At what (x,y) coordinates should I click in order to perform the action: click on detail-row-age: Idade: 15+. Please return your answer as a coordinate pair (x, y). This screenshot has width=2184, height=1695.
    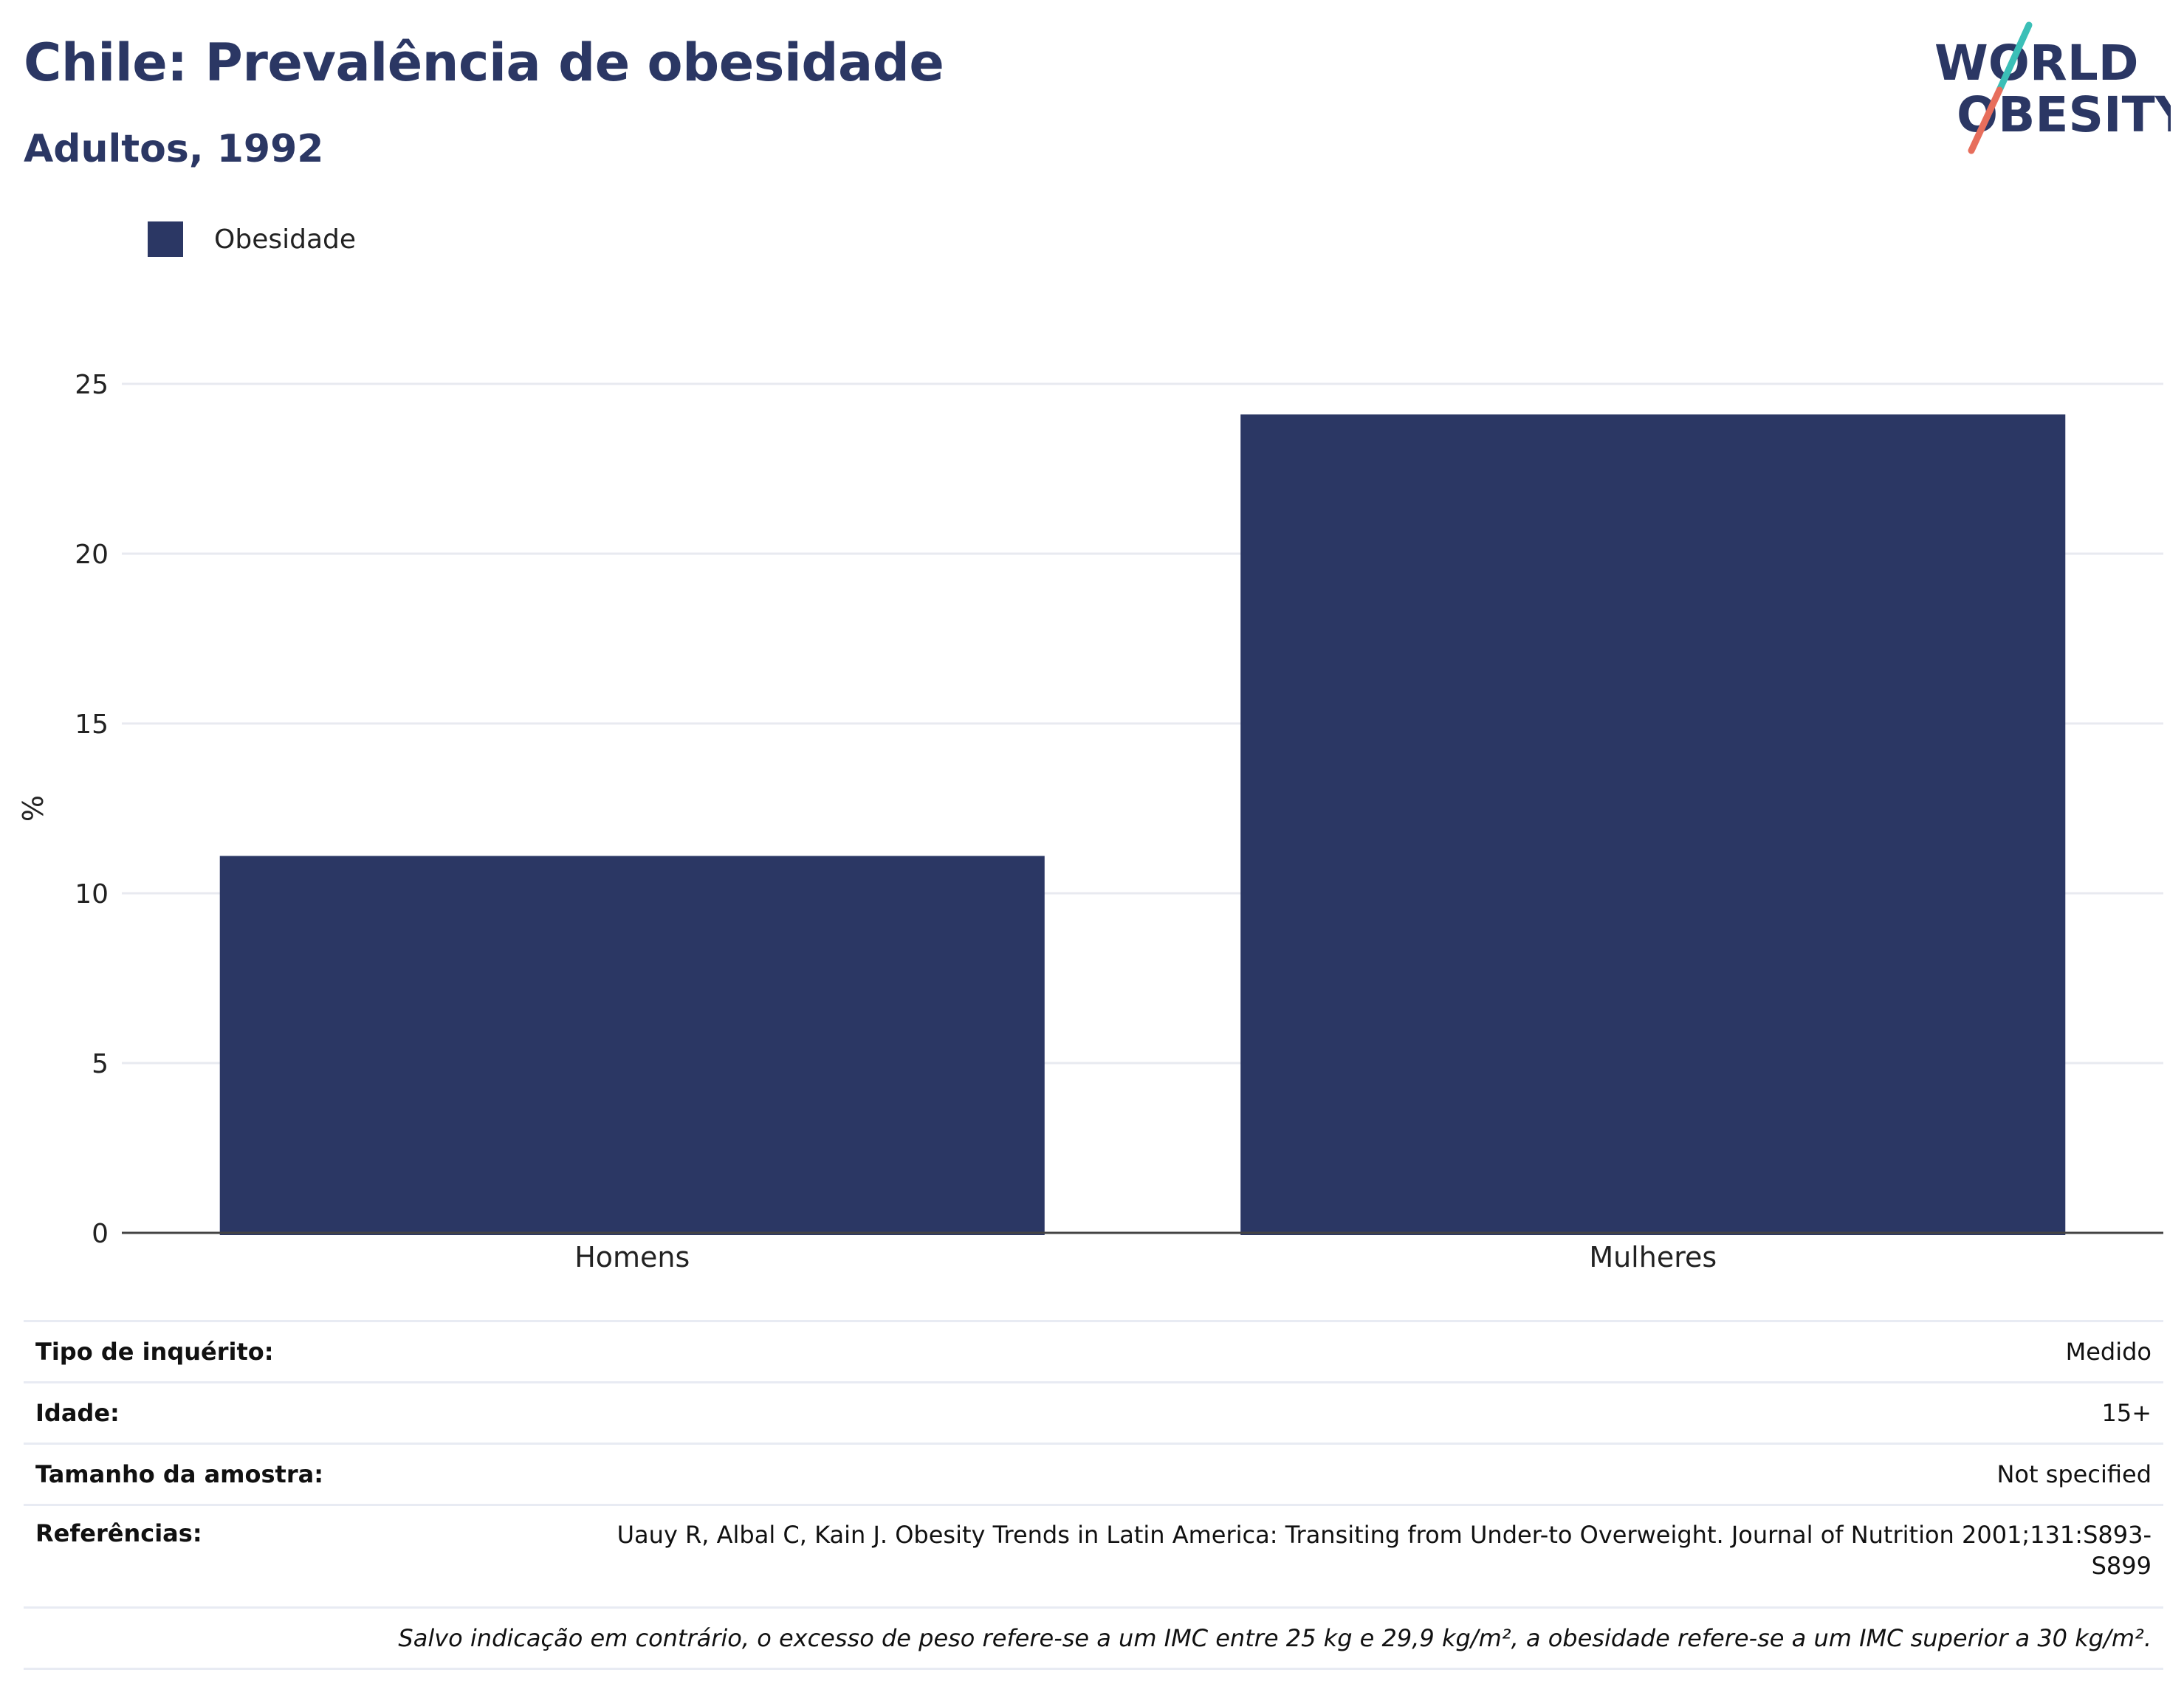
    Looking at the image, I should click on (1093, 1413).